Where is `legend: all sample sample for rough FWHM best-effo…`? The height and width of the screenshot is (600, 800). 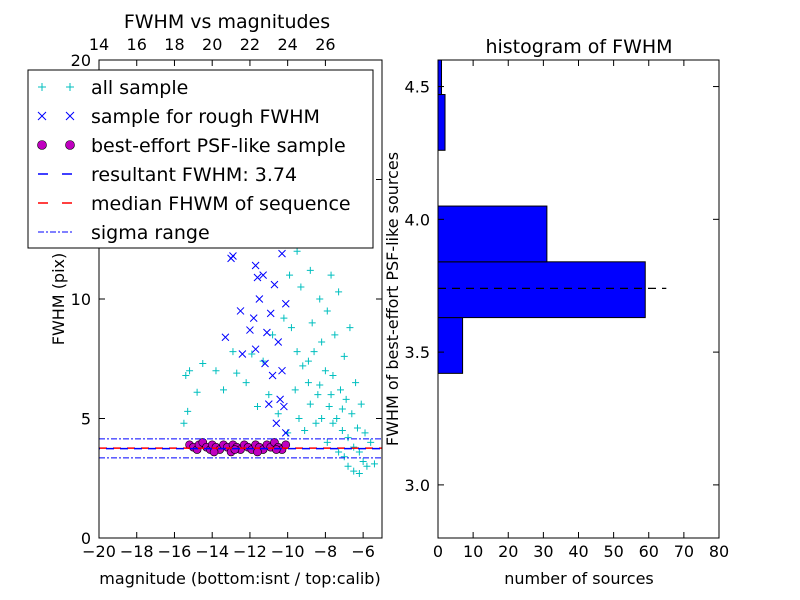 legend: all sample sample for rough FWHM best-effo… is located at coordinates (200, 159).